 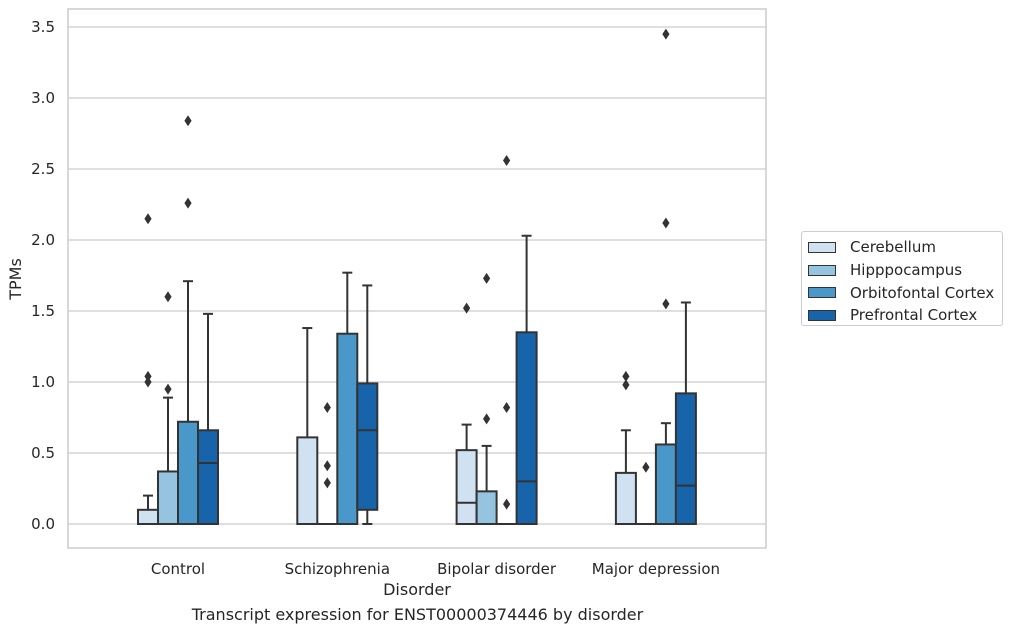 What do you see at coordinates (43, 524) in the screenshot?
I see `y-tick-label: 0.0` at bounding box center [43, 524].